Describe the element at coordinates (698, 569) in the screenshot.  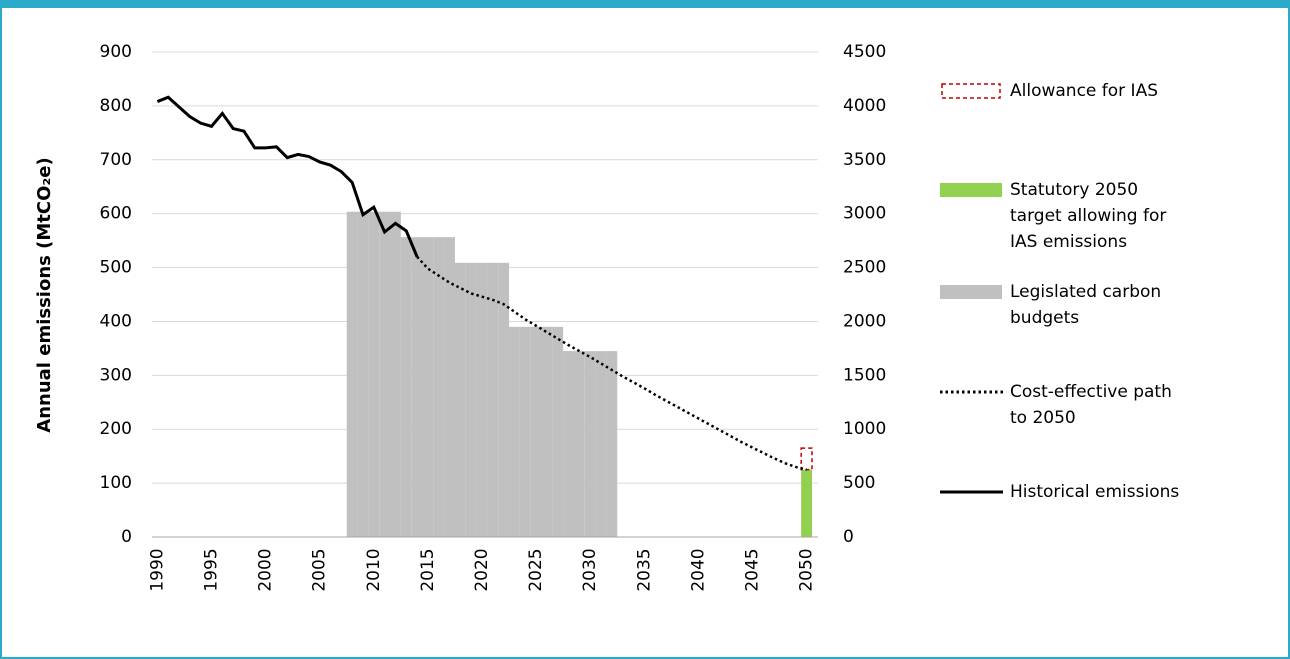
I see `x-tick-label: 2040` at that location.